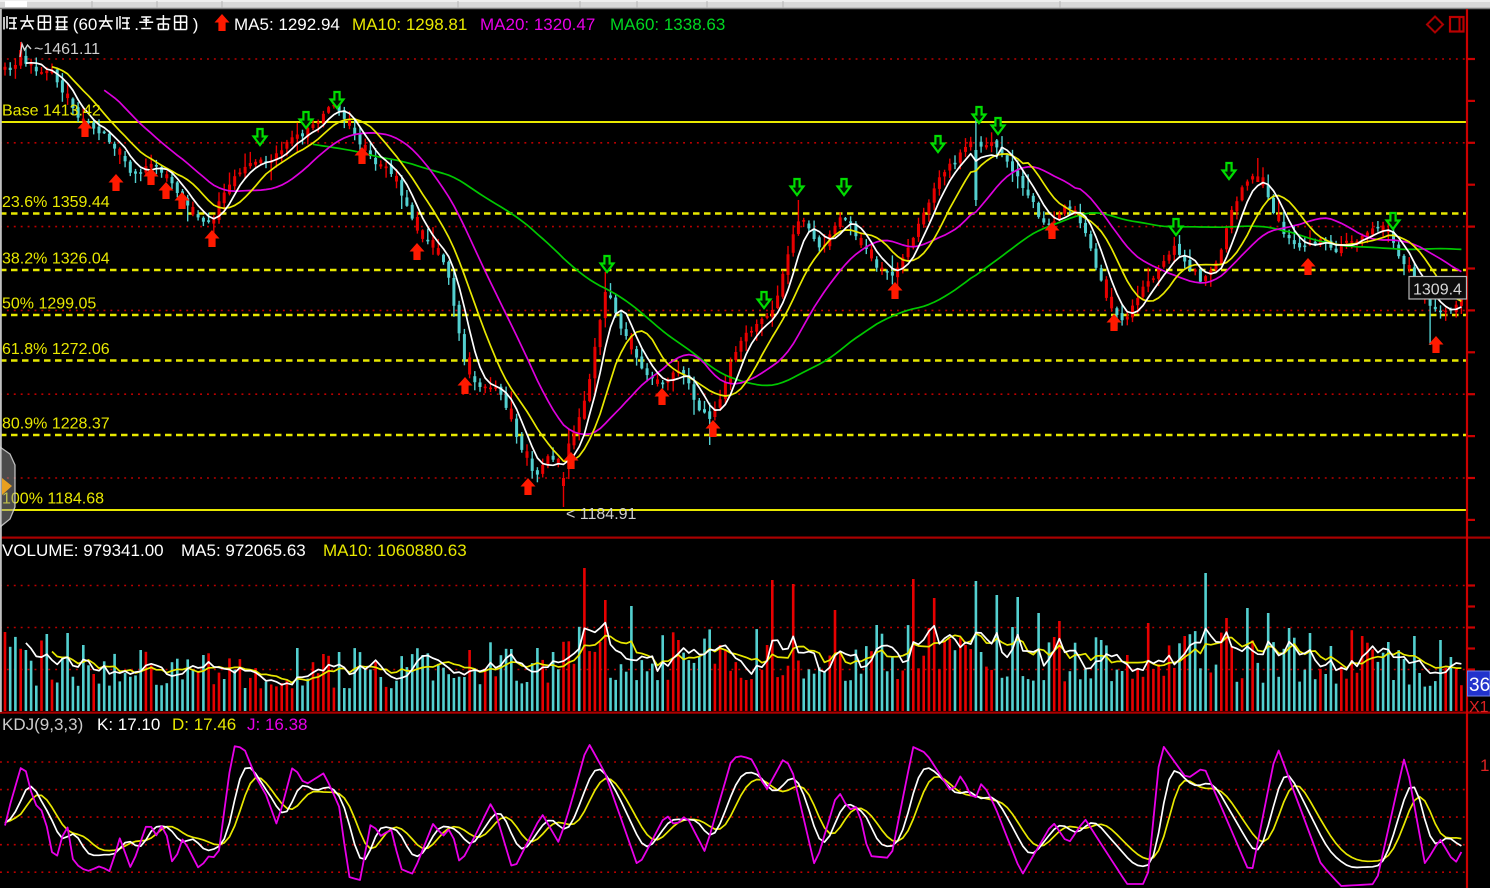 Image resolution: width=1490 pixels, height=888 pixels. What do you see at coordinates (49, 304) in the screenshot?
I see `svg-text: 50% 1299.05` at bounding box center [49, 304].